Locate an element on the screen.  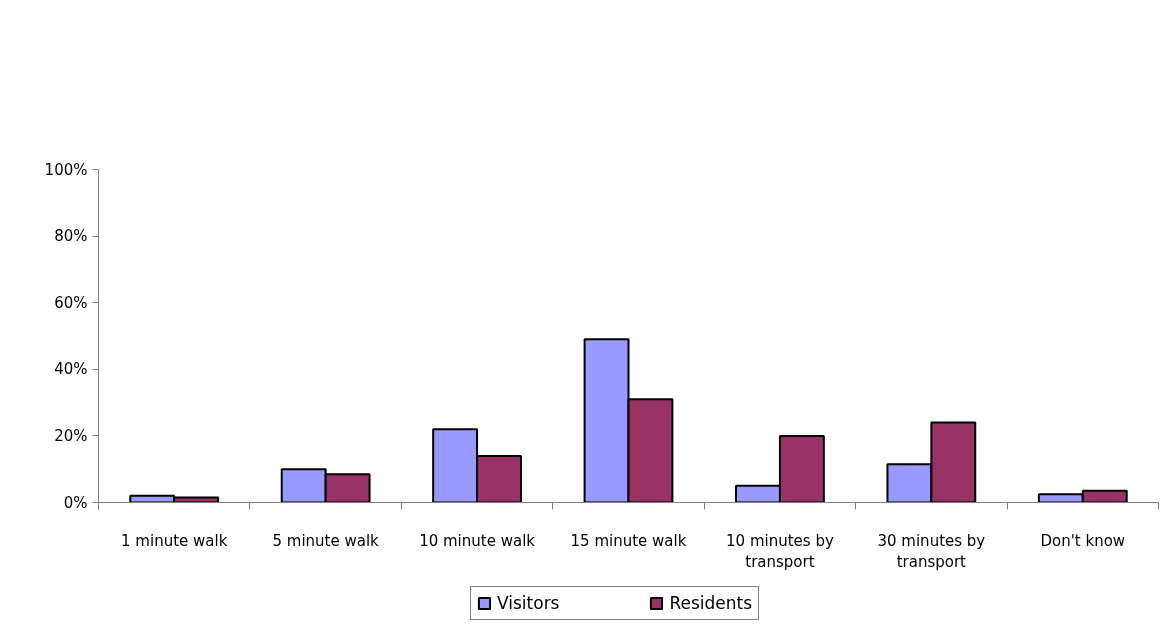
x-tick-label: 1 minute walk is located at coordinates (174, 540).